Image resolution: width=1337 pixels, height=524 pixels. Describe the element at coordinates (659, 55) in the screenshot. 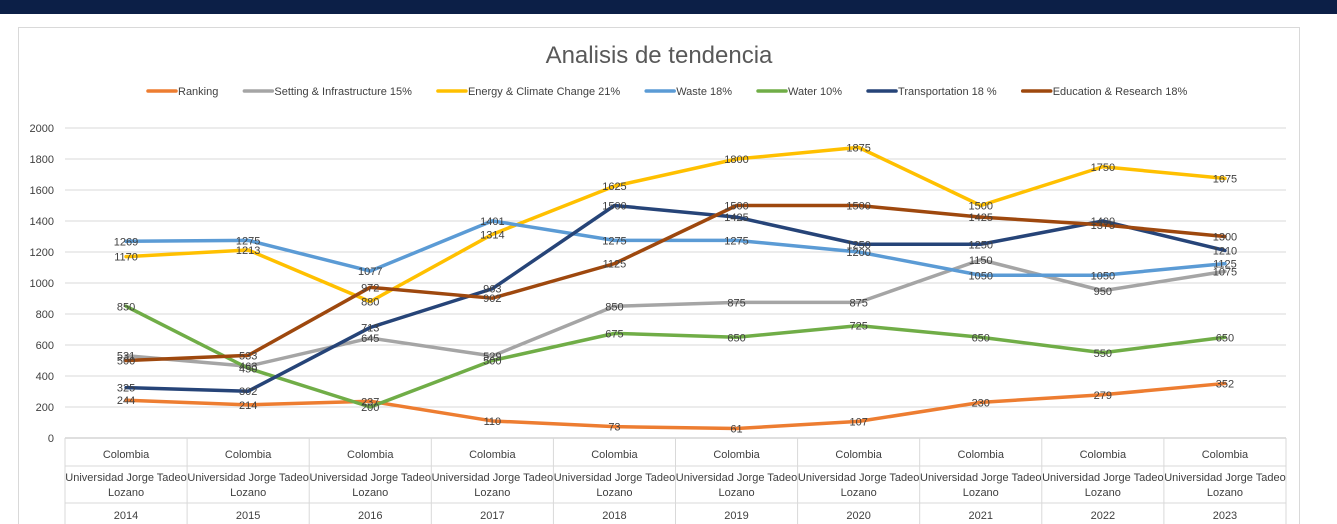

I see `chart-title: Analisis de tendencia` at that location.